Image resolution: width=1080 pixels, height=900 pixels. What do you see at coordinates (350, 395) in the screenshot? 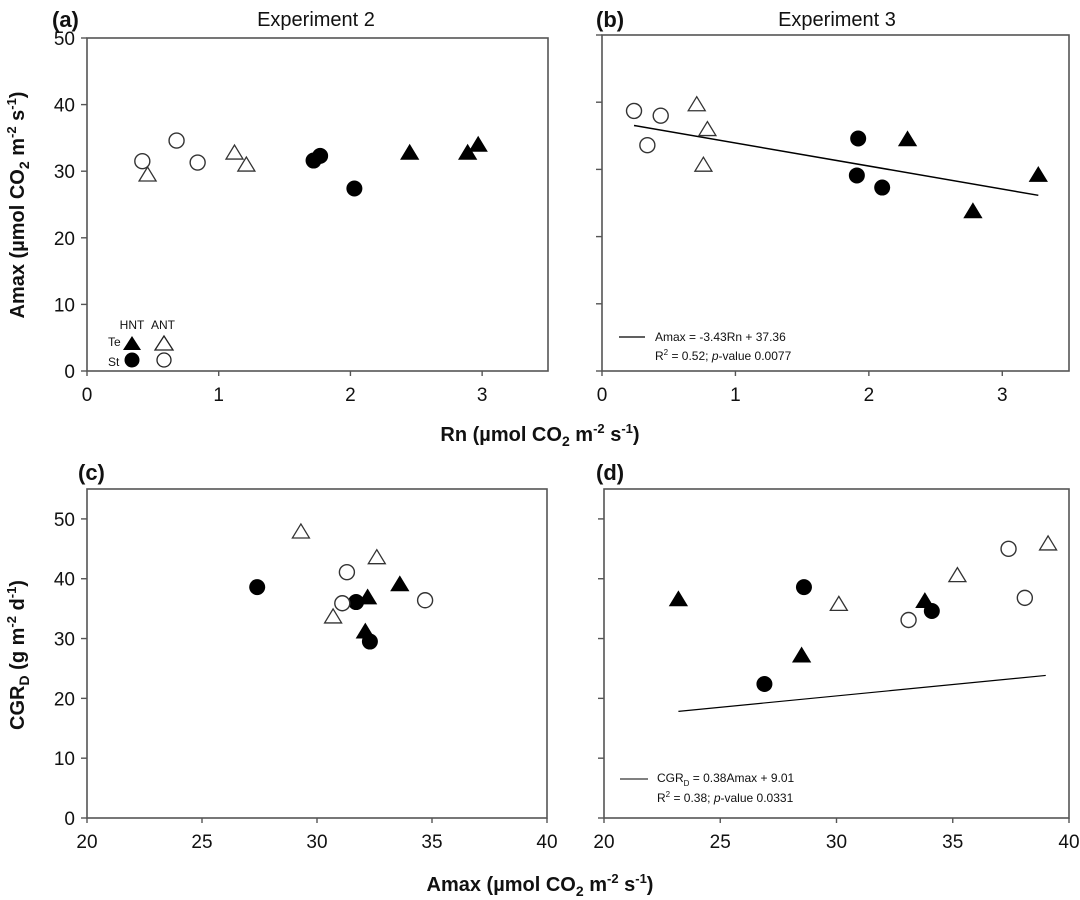
I see `x-tick-label-a: 2` at bounding box center [350, 395].